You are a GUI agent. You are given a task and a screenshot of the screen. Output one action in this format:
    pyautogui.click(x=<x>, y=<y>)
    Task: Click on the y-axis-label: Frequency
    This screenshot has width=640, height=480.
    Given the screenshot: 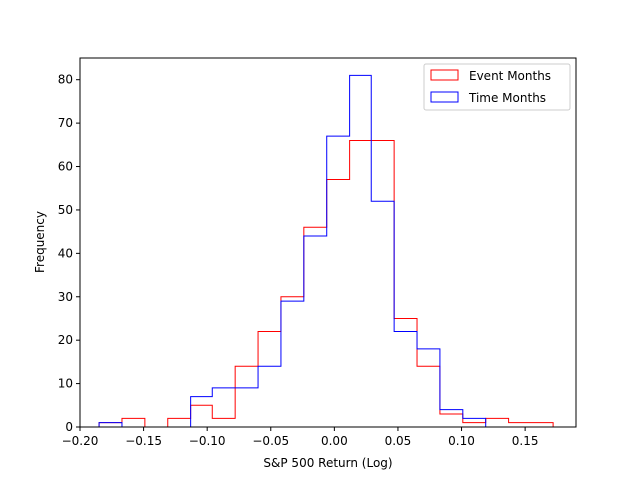 What is the action you would take?
    pyautogui.click(x=40, y=242)
    